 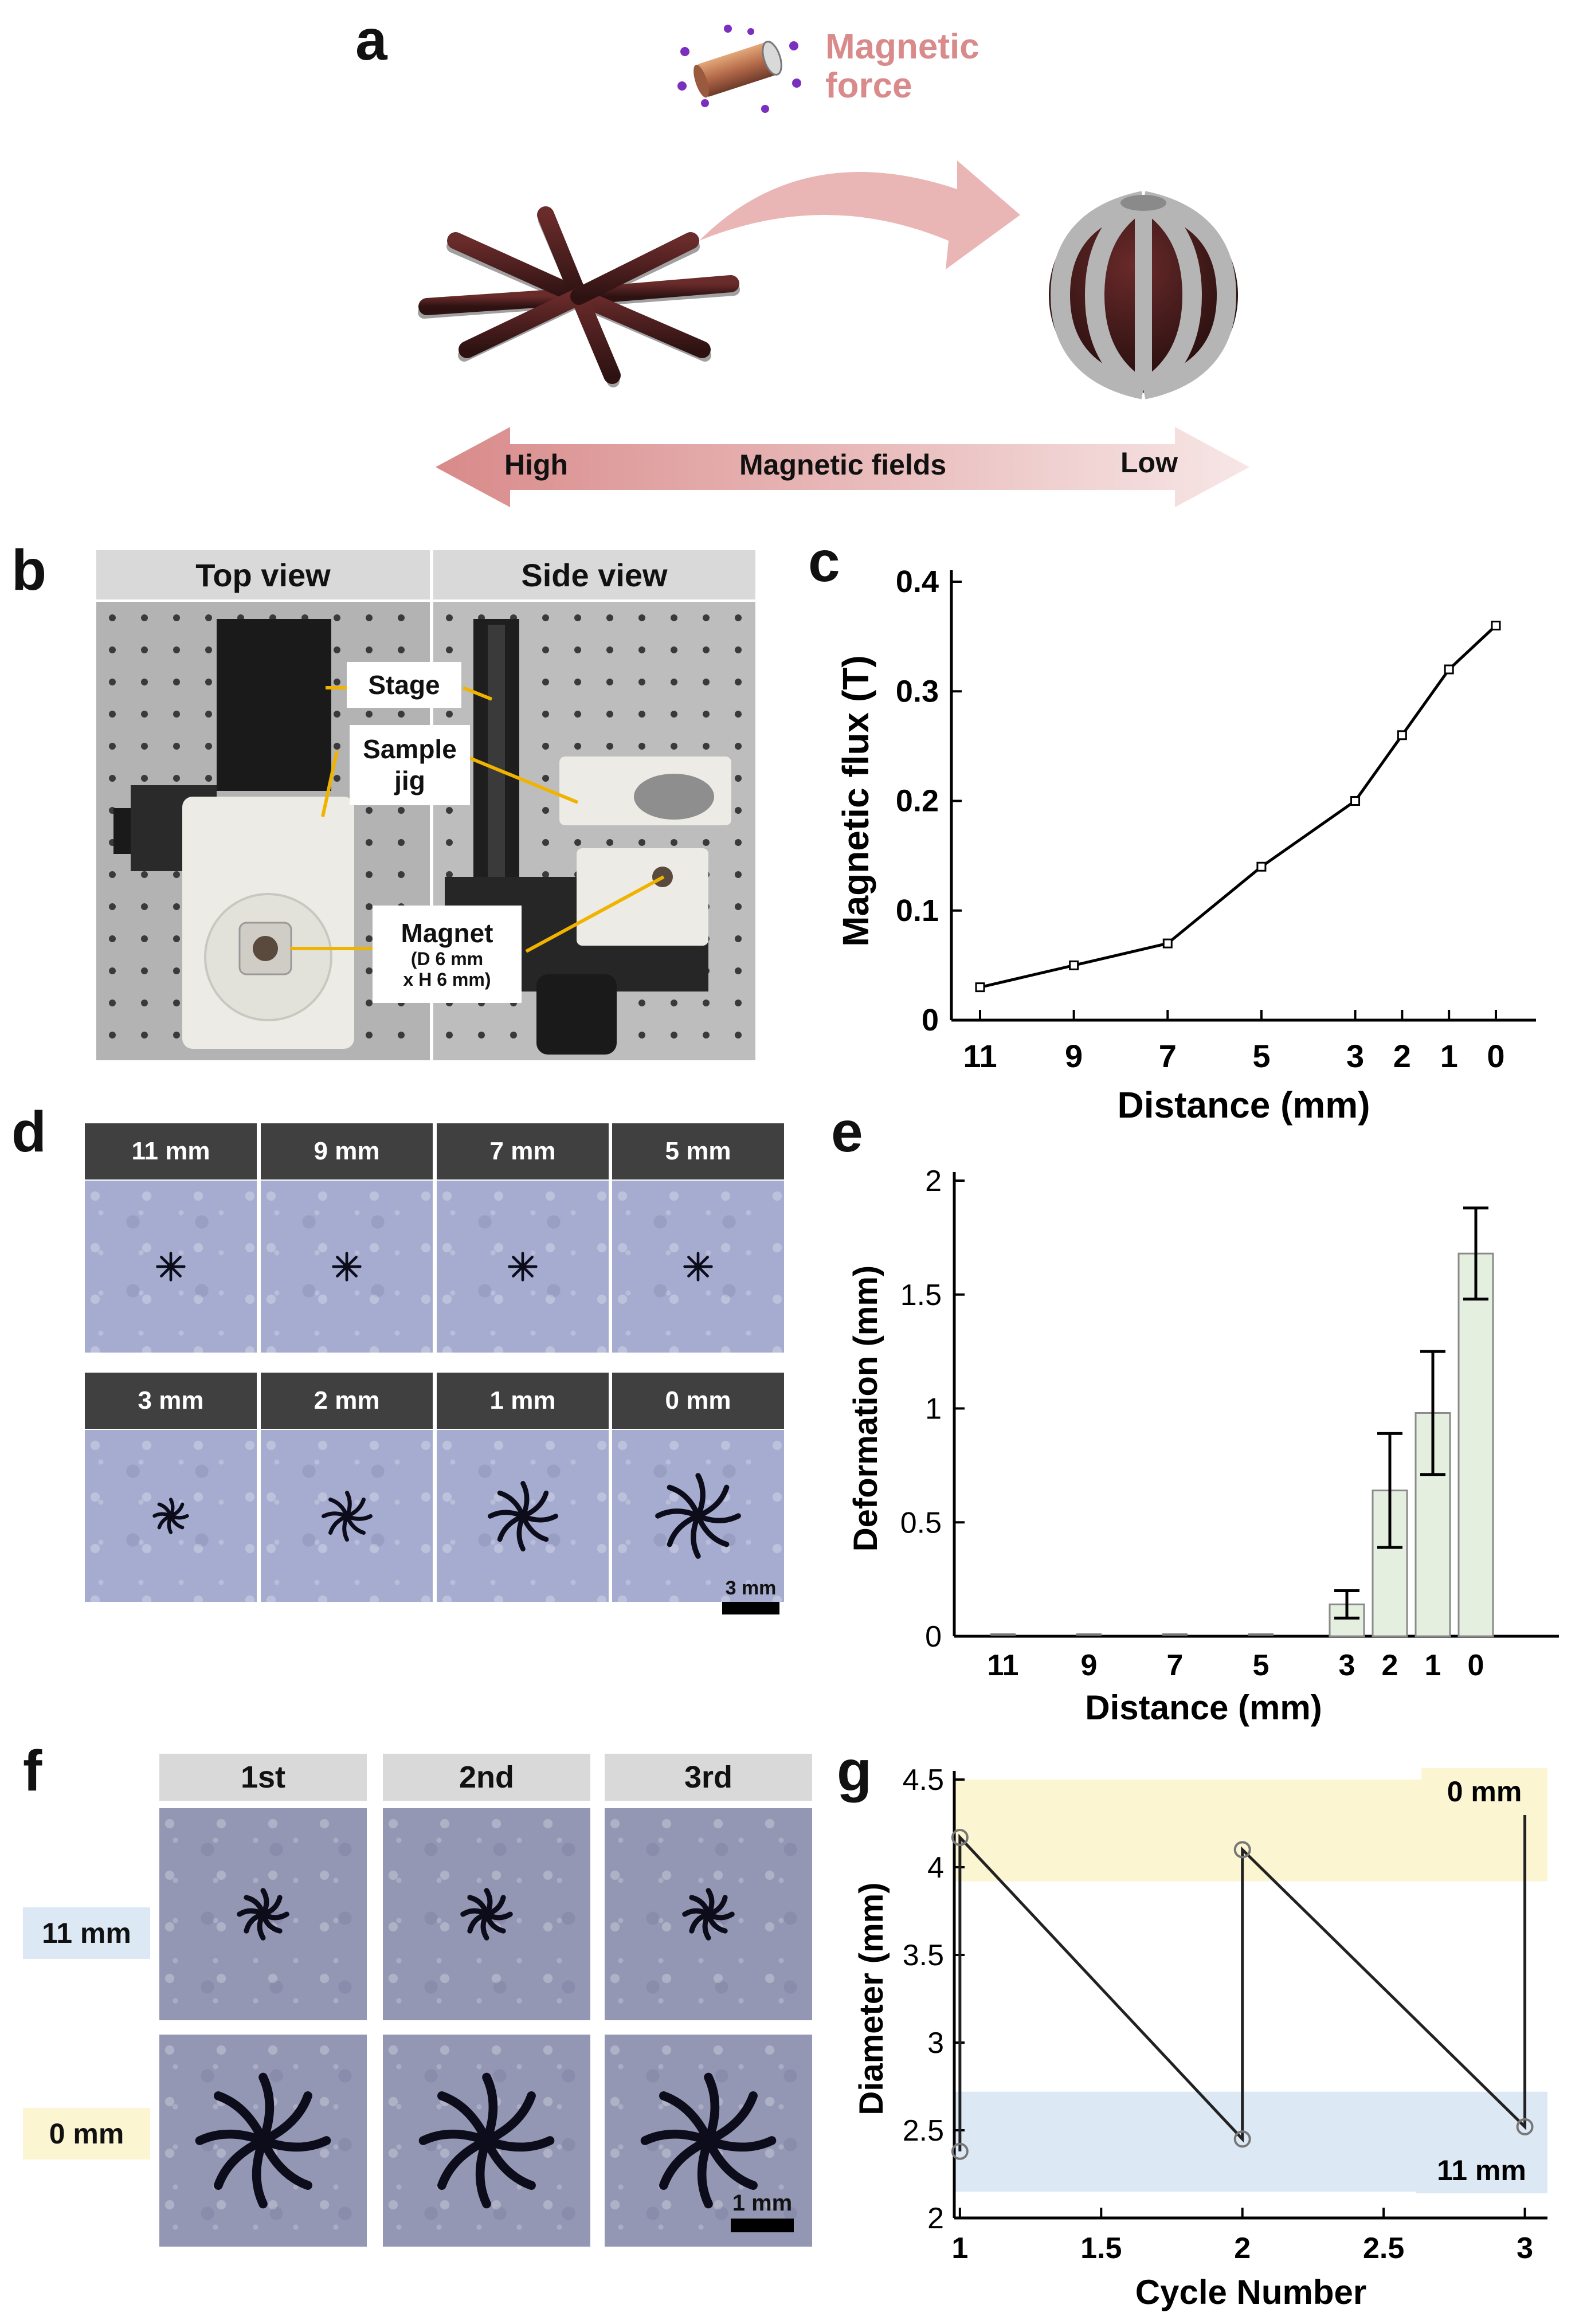 What do you see at coordinates (935, 2043) in the screenshot?
I see `y-tick-label: 3` at bounding box center [935, 2043].